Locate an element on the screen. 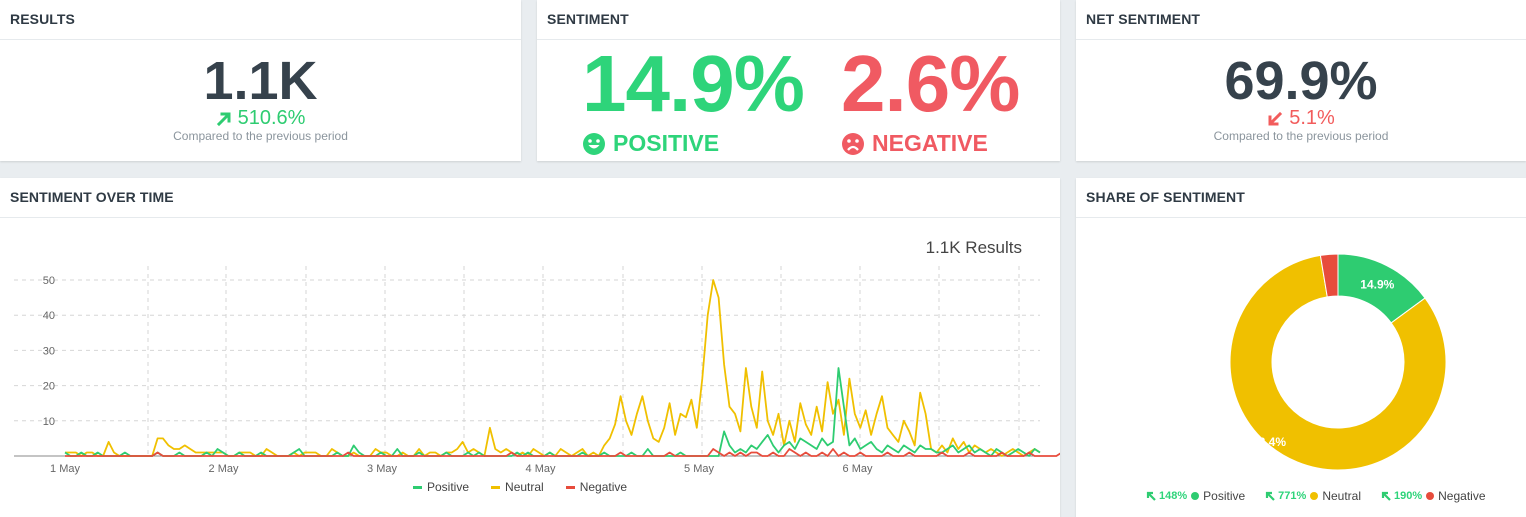  negative-label: NEGATIVE is located at coordinates (930, 143).